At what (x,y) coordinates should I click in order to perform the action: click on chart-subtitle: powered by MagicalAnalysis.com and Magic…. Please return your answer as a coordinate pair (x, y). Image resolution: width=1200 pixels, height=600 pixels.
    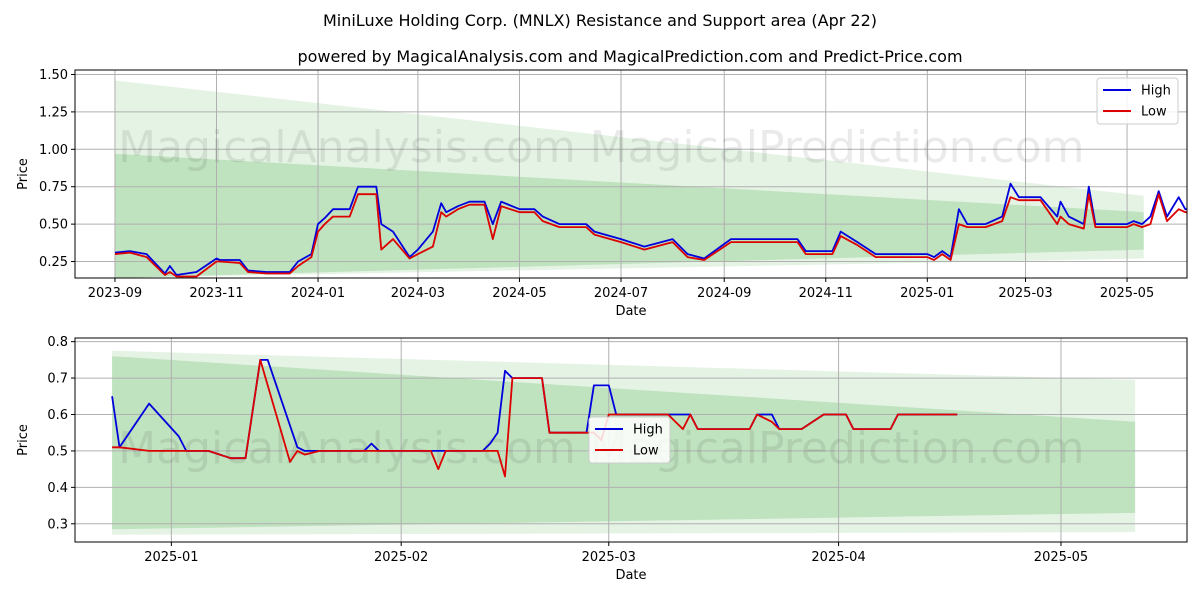
    Looking at the image, I should click on (629, 56).